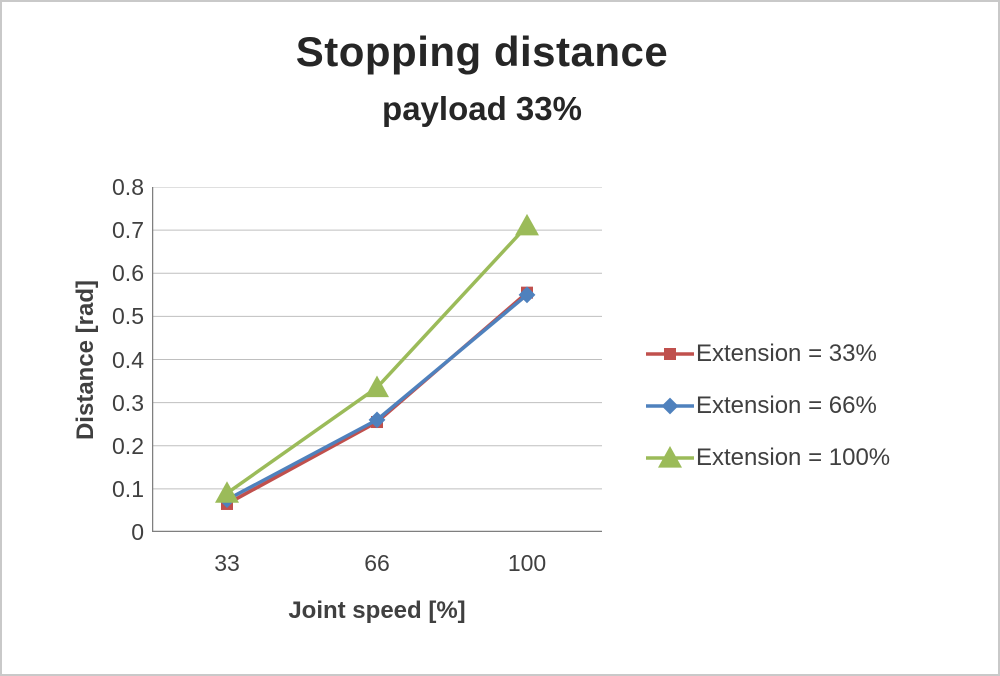 This screenshot has width=1000, height=676. What do you see at coordinates (377, 563) in the screenshot?
I see `x-tick-label: 66` at bounding box center [377, 563].